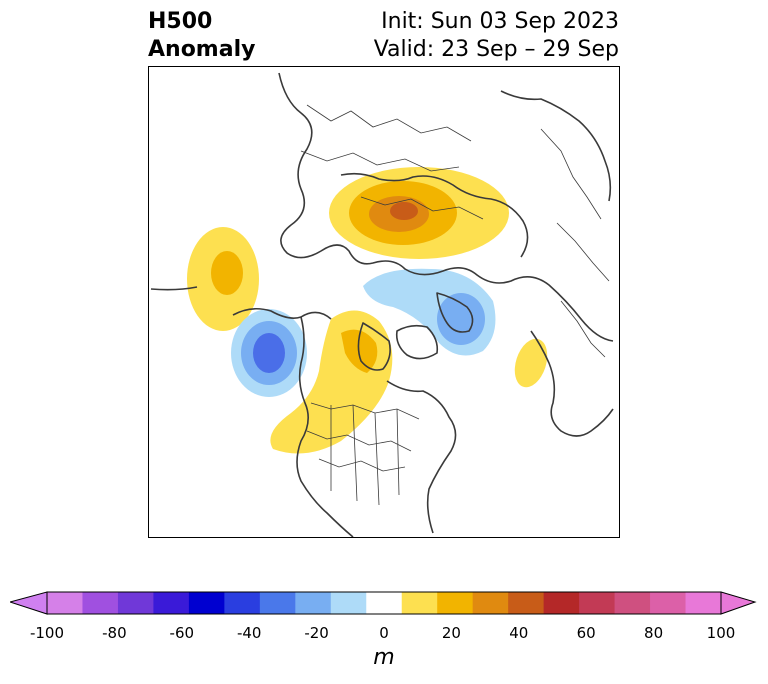 The width and height of the screenshot is (768, 684). I want to click on init-date: Init: Sun 03 Sep 2023, so click(500, 21).